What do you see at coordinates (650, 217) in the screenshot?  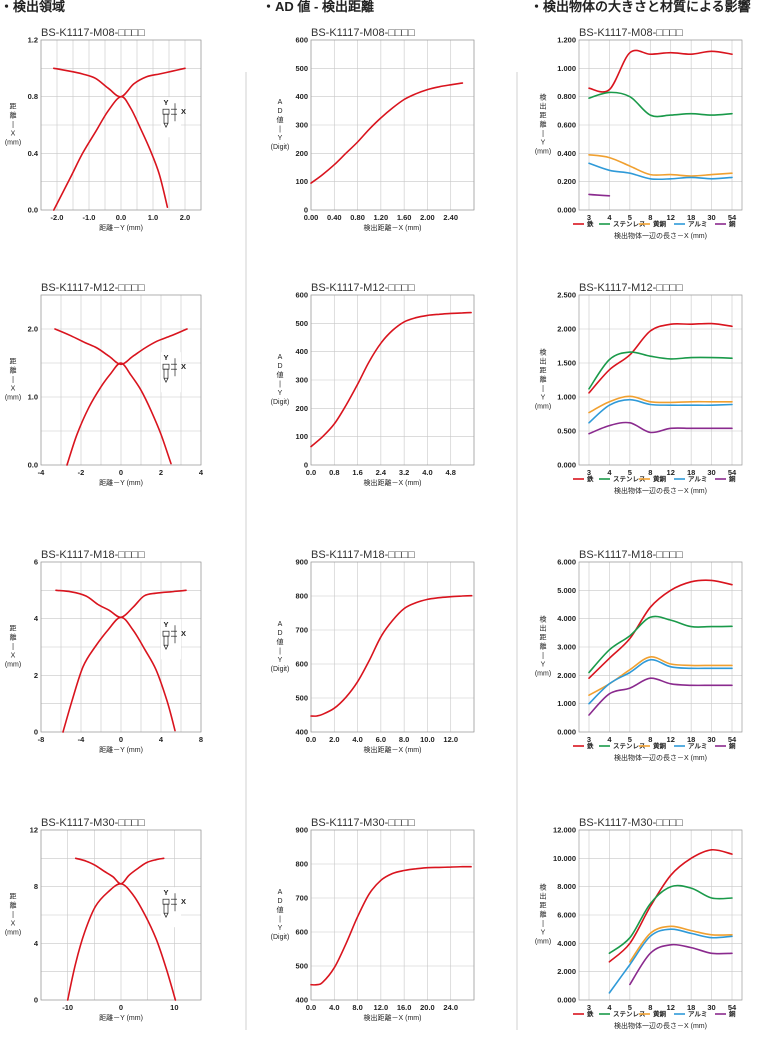 I see `x-tick-label: 8` at bounding box center [650, 217].